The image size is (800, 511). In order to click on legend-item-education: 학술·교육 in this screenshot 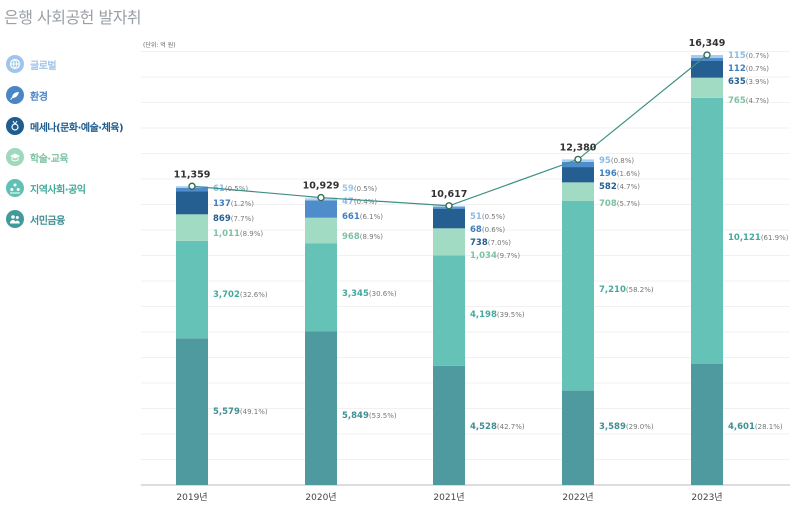, I will do `click(64, 157)`.